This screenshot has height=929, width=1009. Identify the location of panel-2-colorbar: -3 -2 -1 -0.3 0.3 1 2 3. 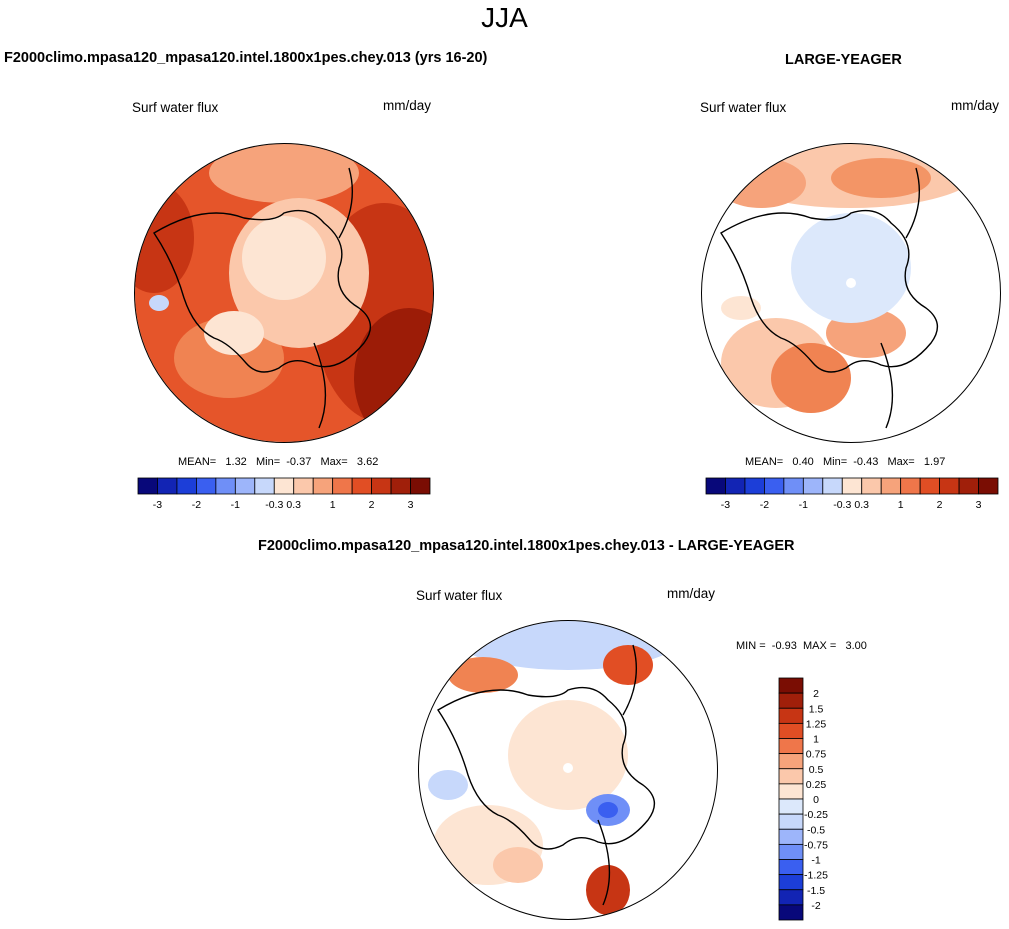
(852, 494).